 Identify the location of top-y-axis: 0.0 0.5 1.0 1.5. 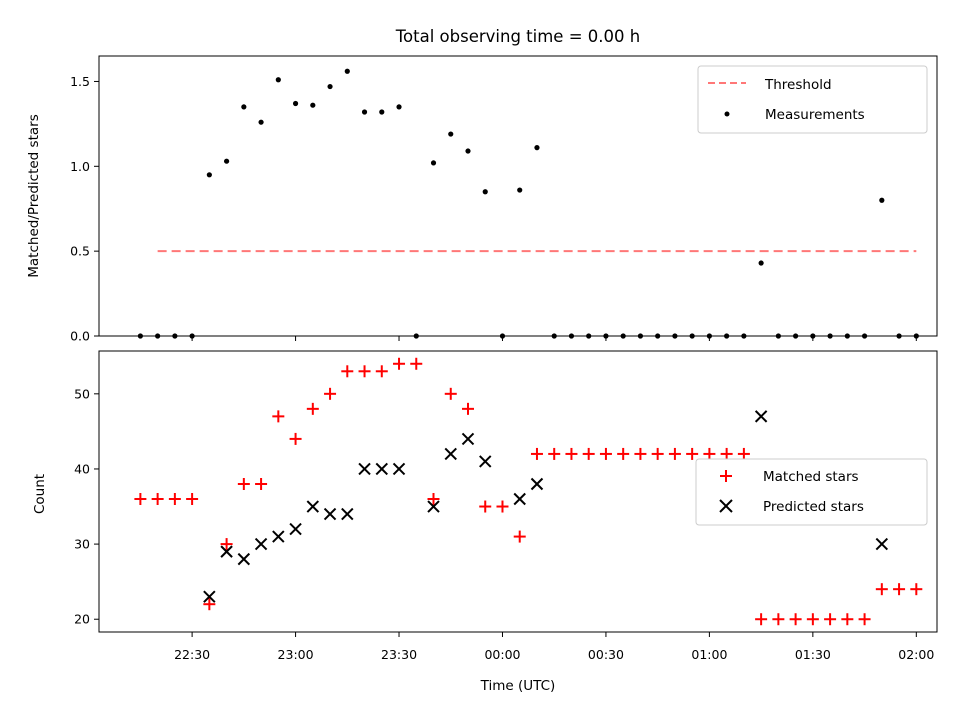
(84, 209).